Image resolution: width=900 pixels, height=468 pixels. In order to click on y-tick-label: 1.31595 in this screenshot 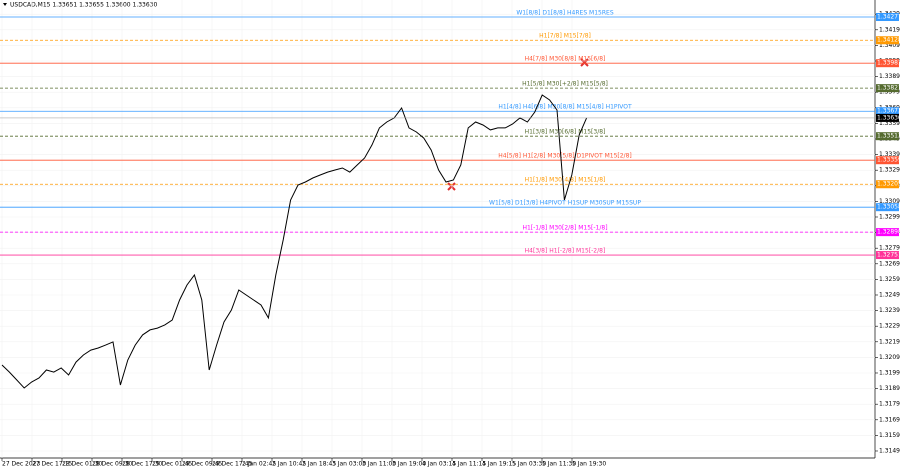, I will do `click(889, 435)`.